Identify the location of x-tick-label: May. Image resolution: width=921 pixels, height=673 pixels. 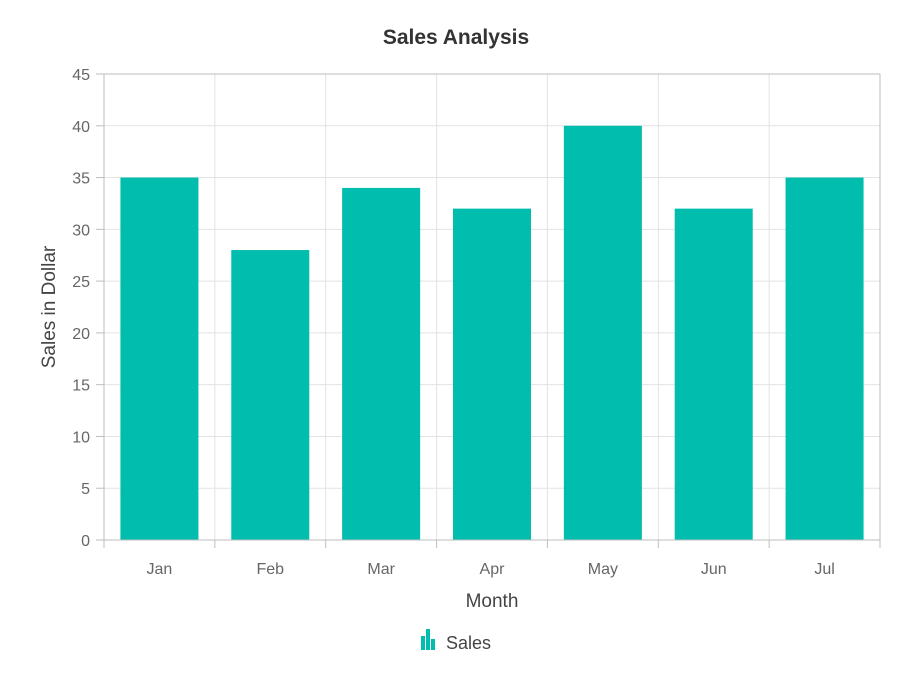
(603, 569).